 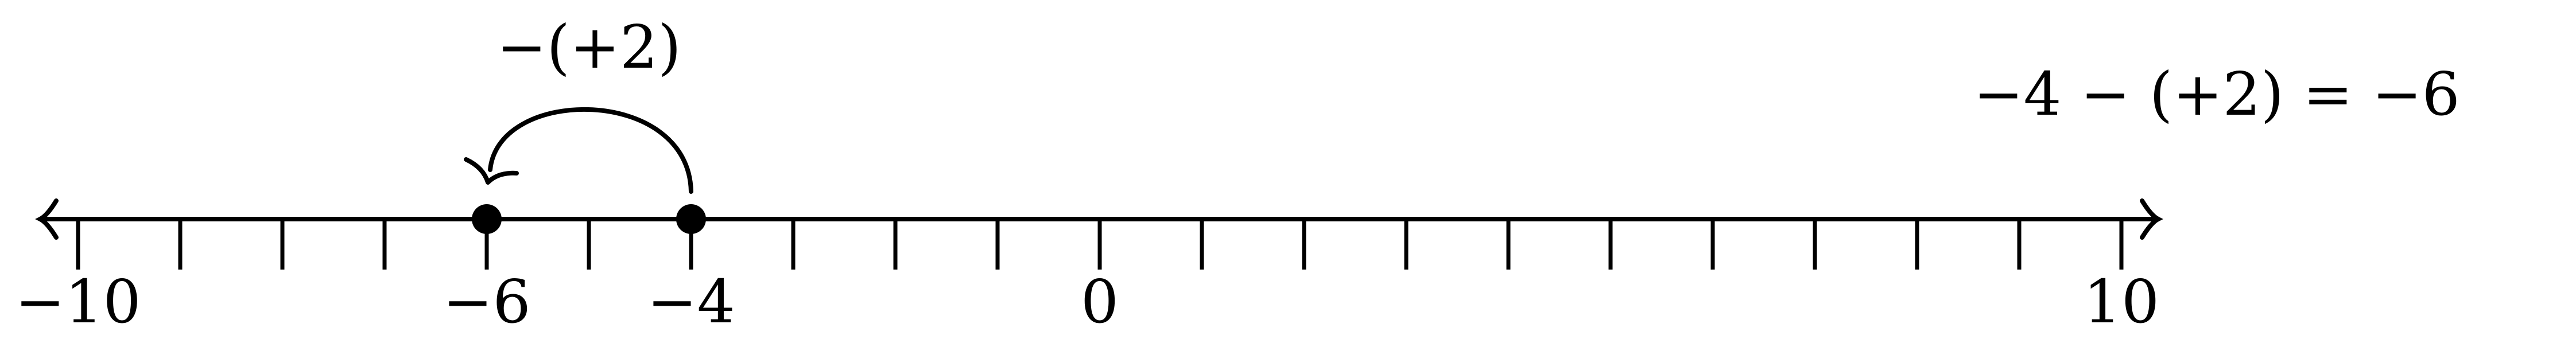 What do you see at coordinates (486, 302) in the screenshot?
I see `tick-label: −6` at bounding box center [486, 302].